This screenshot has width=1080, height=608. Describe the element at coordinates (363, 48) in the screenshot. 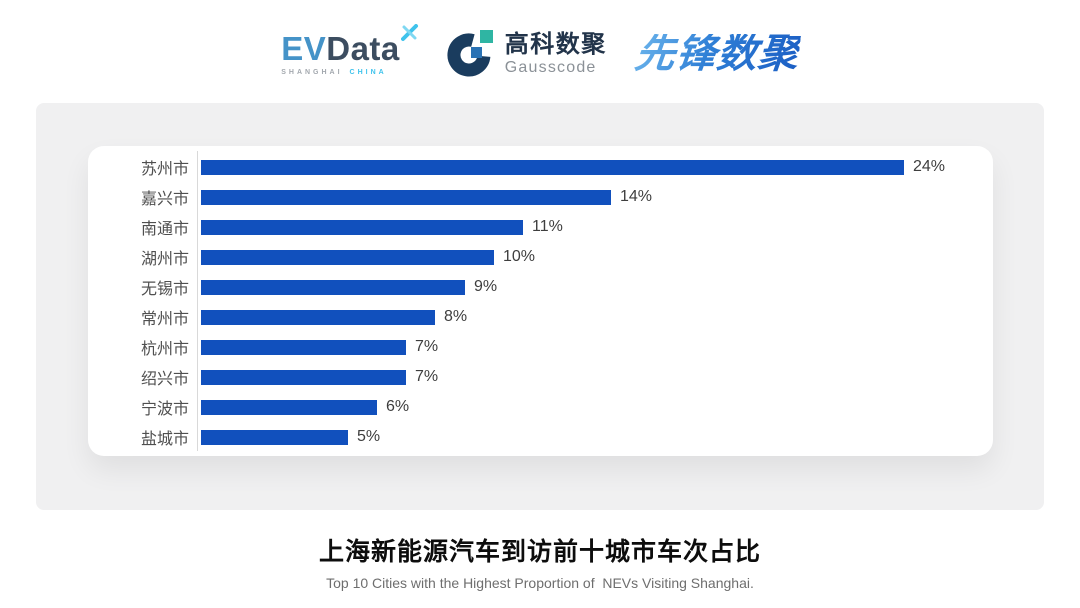

I see `evdata-data-text: Data` at that location.